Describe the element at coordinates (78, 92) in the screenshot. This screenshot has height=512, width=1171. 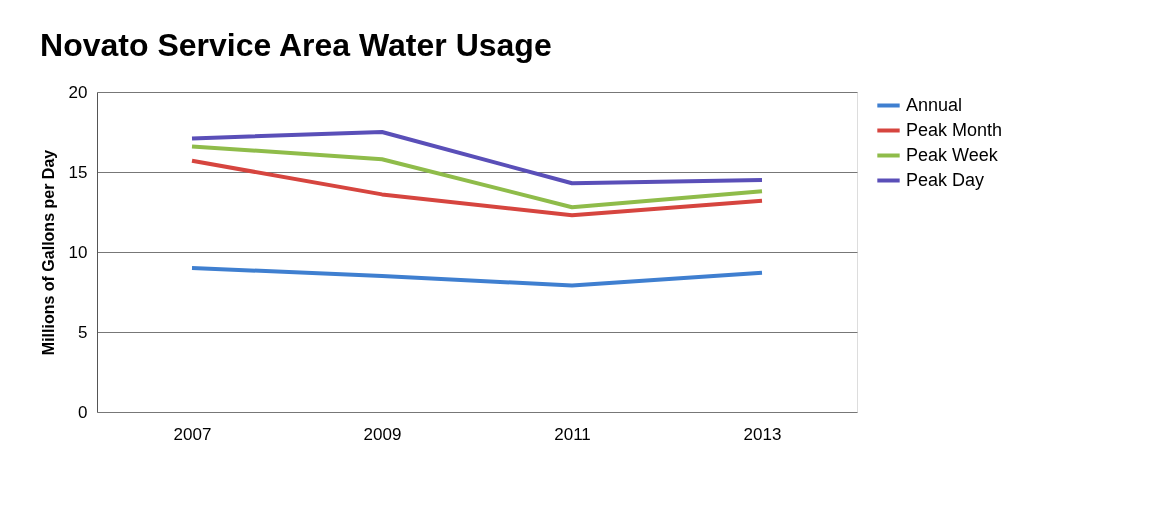
I see `y-tick-label: 20` at that location.